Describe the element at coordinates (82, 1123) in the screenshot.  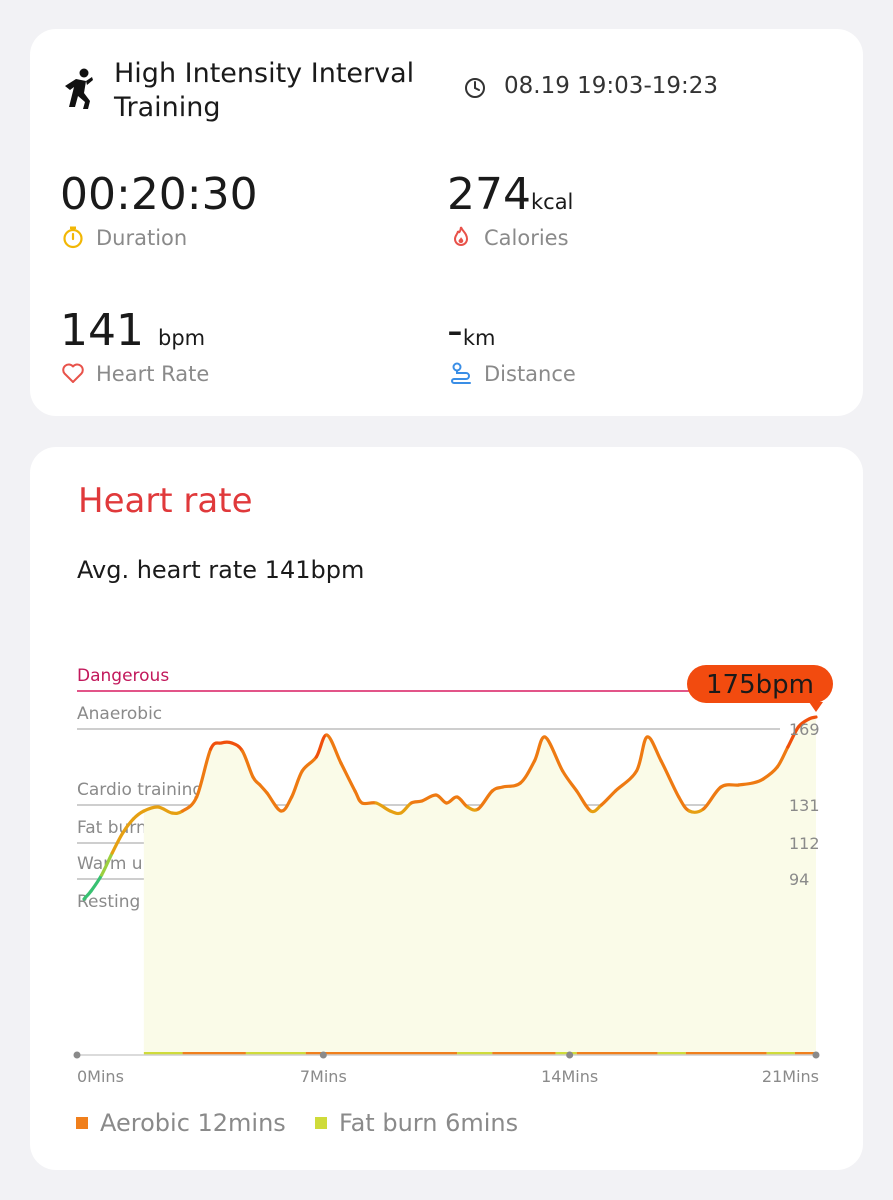
I see `legend-aerobic-swatch` at that location.